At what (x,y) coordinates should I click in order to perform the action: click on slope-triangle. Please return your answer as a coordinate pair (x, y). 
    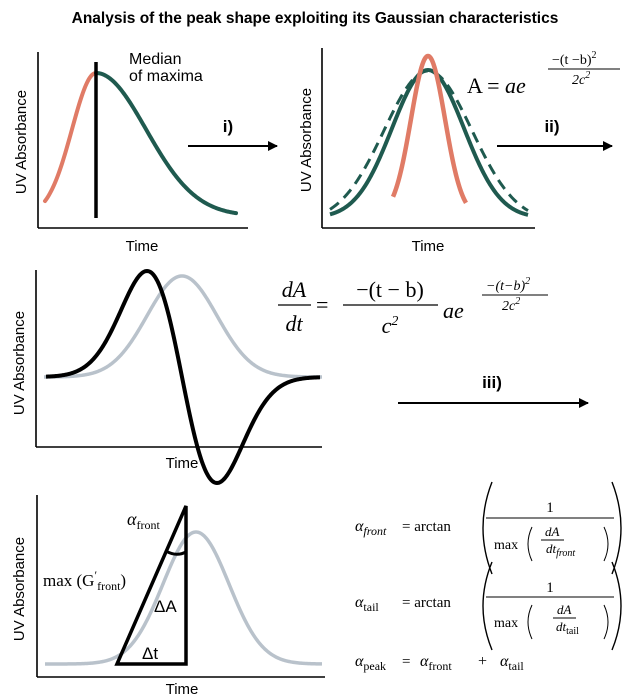
    Looking at the image, I should click on (151, 585).